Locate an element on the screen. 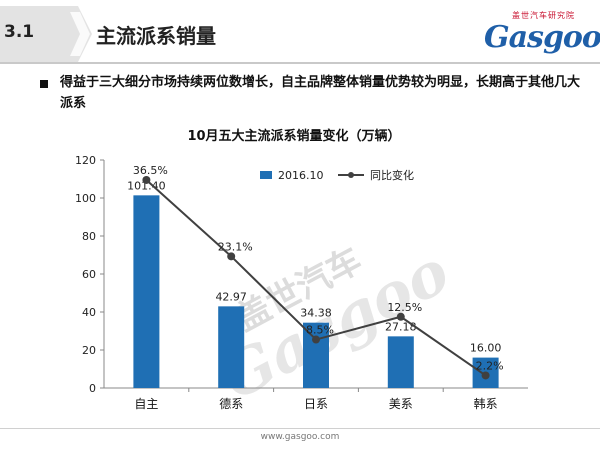 Image resolution: width=600 pixels, height=450 pixels. x-tick-label: 日系 is located at coordinates (316, 404).